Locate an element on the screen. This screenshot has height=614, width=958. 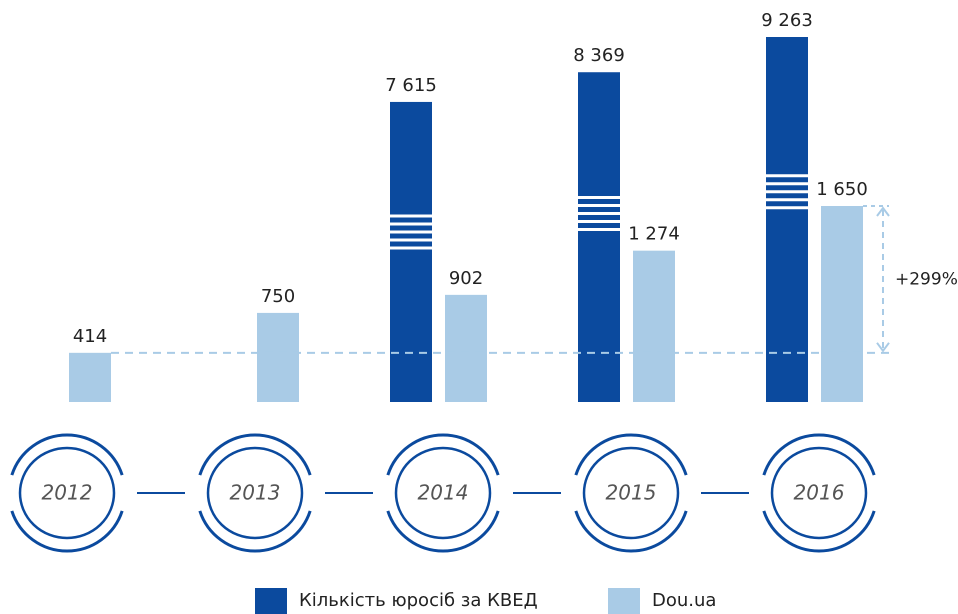
value-label: 902 is located at coordinates (466, 278).